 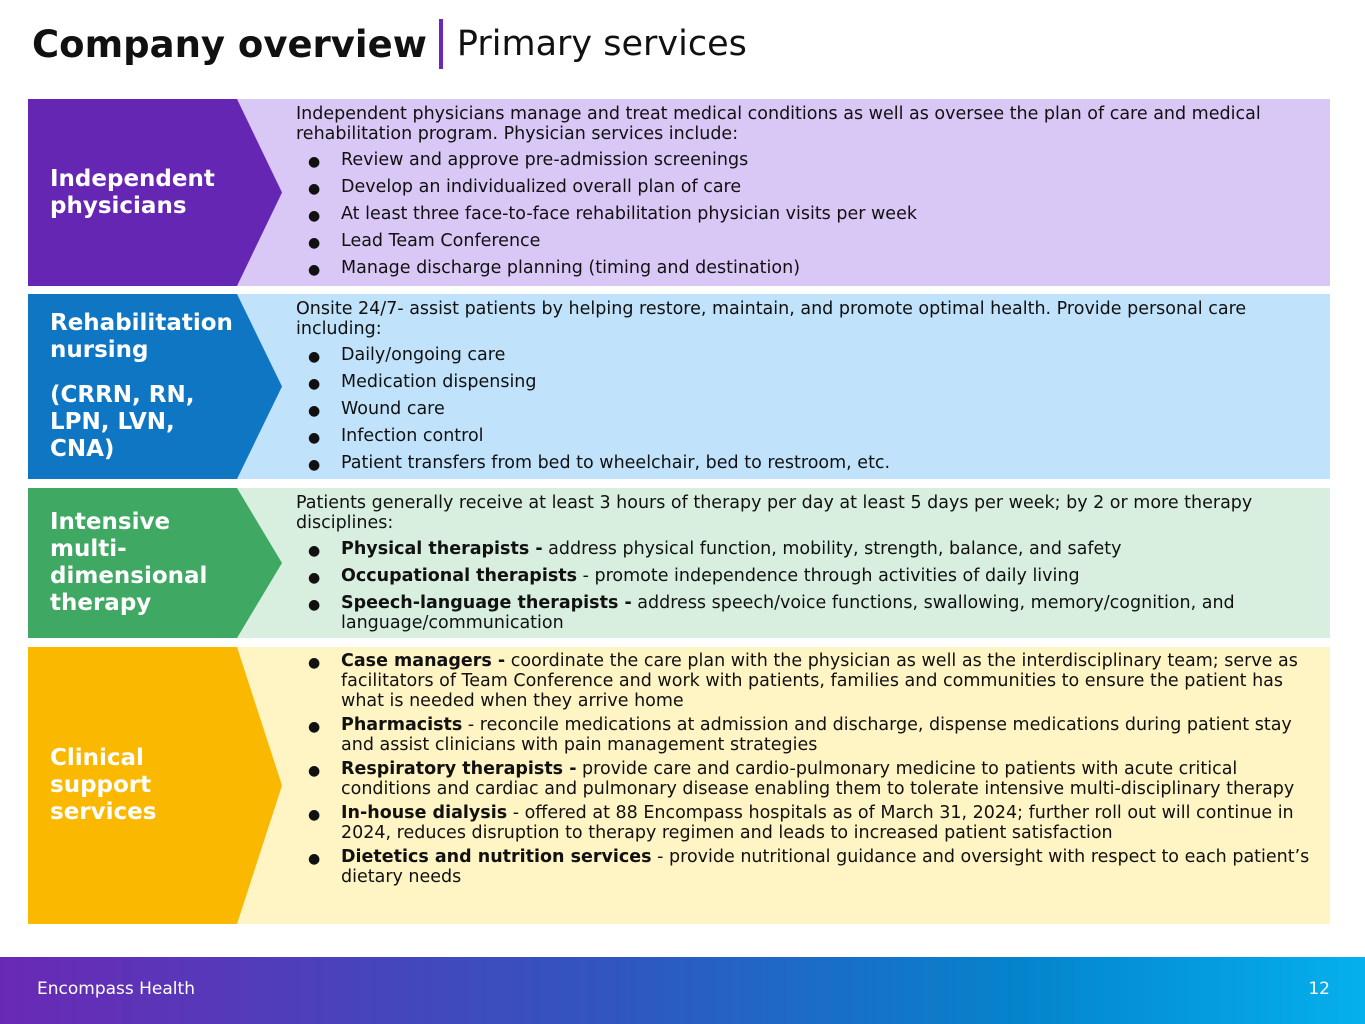 I want to click on service-label-text: (CRRN, RN, LPN, LVN, CNA), so click(x=122, y=422).